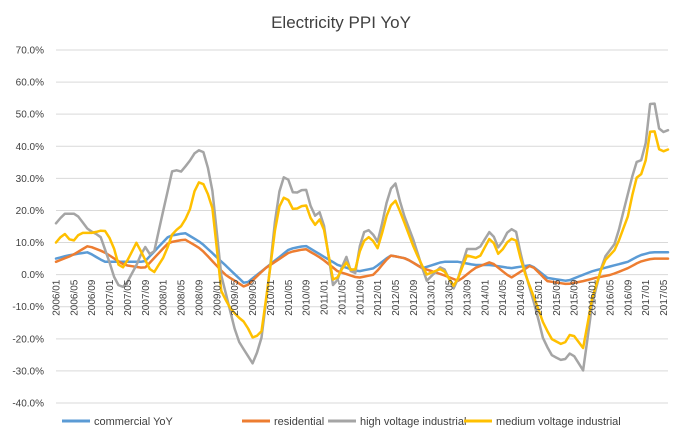  I want to click on x-tick-label: 2011/09, so click(360, 297).